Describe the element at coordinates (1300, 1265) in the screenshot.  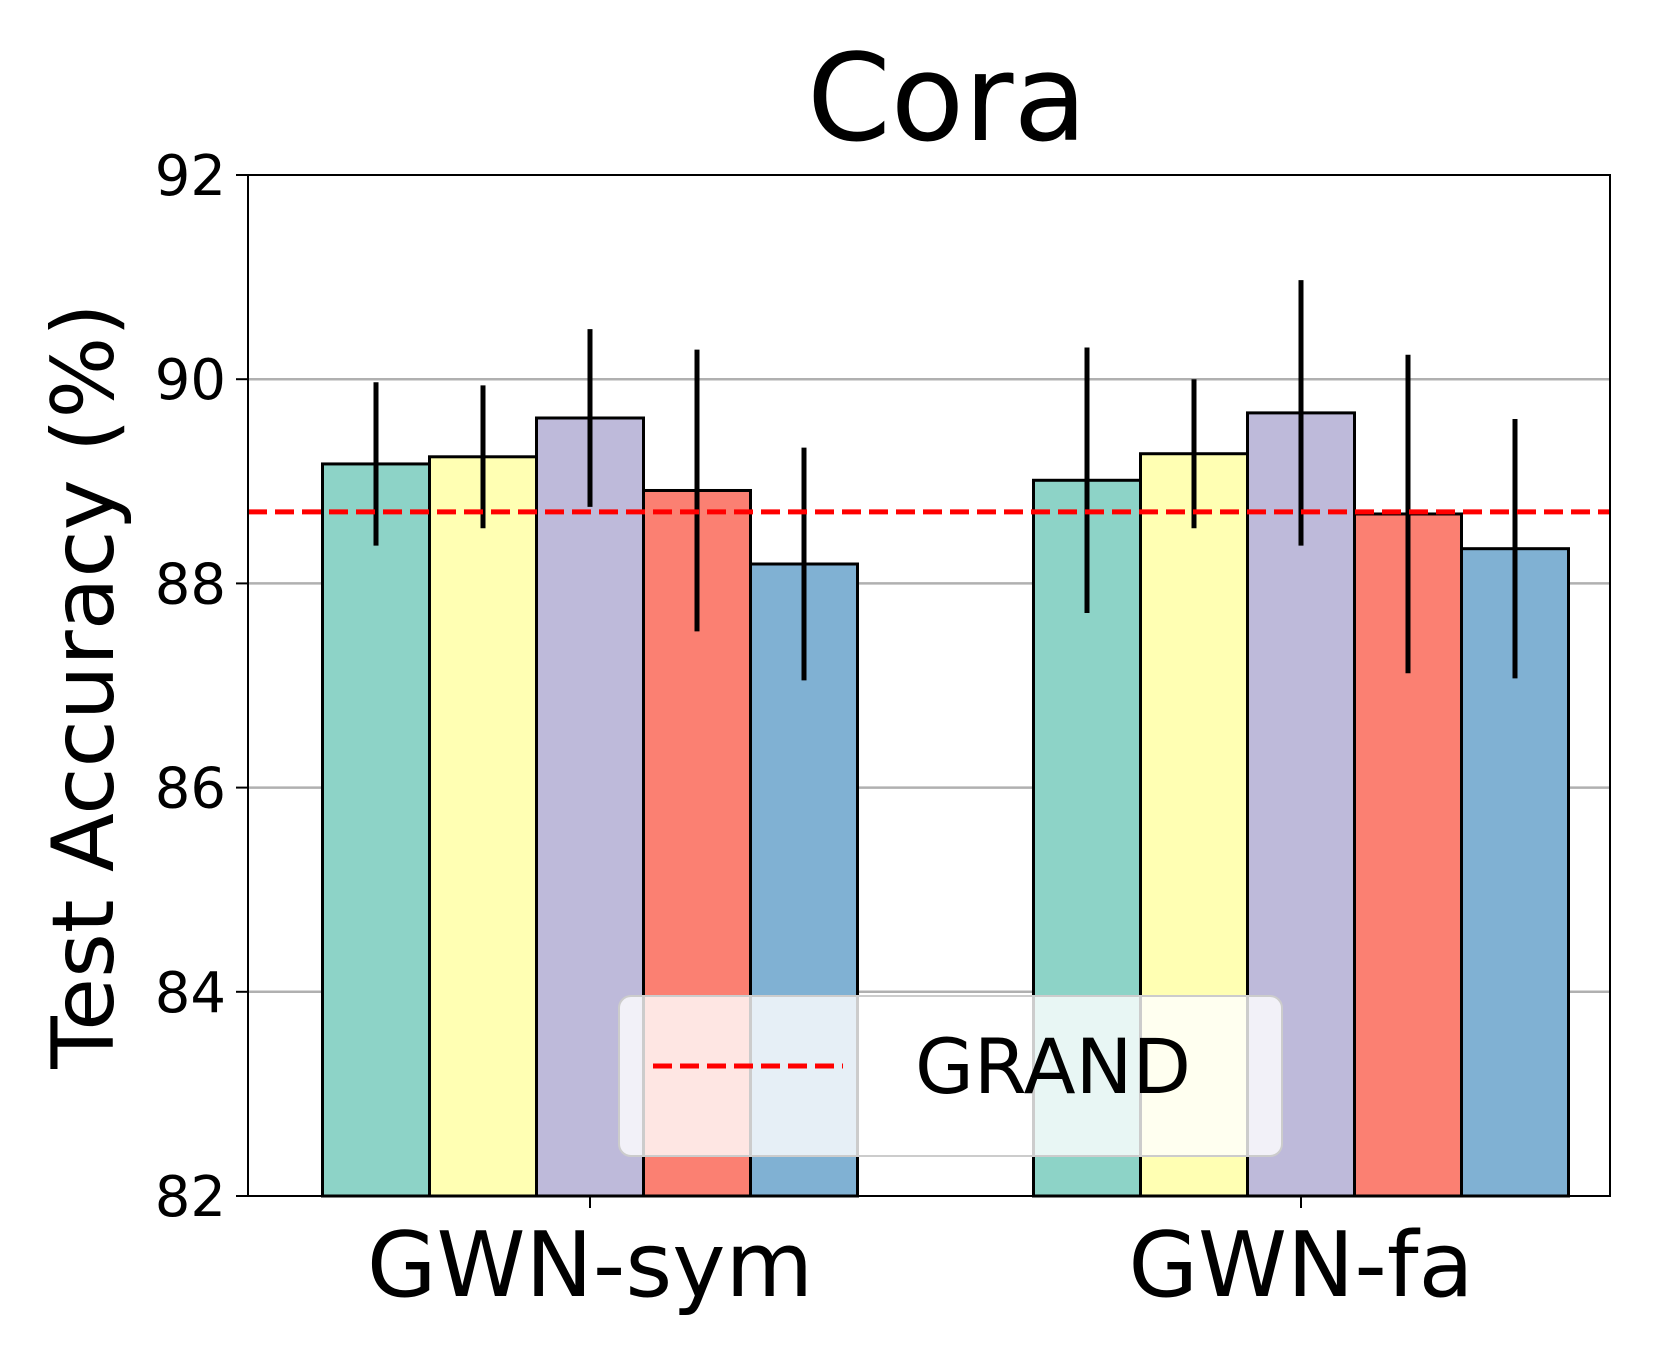
I see `x-tick-label: GWN-fa` at that location.